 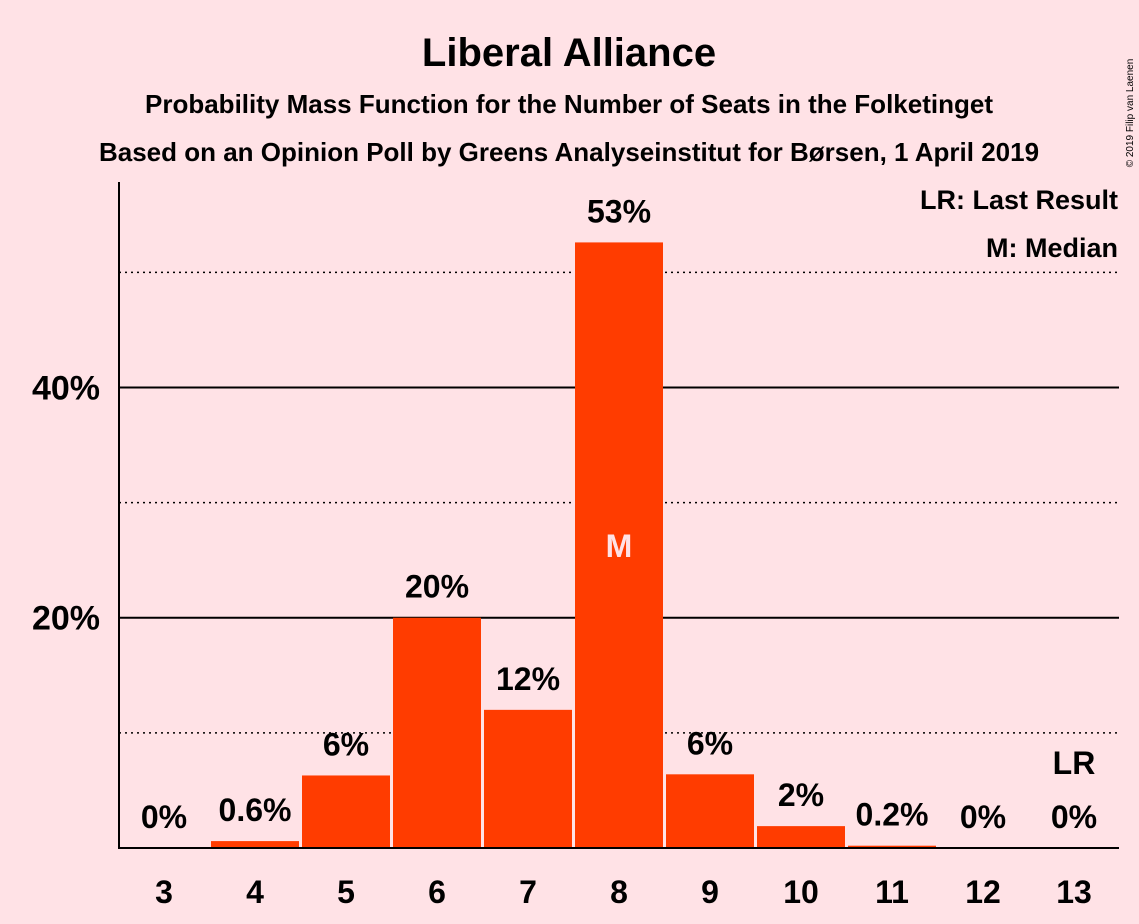 I want to click on x-tick-label: 11, so click(x=892, y=892).